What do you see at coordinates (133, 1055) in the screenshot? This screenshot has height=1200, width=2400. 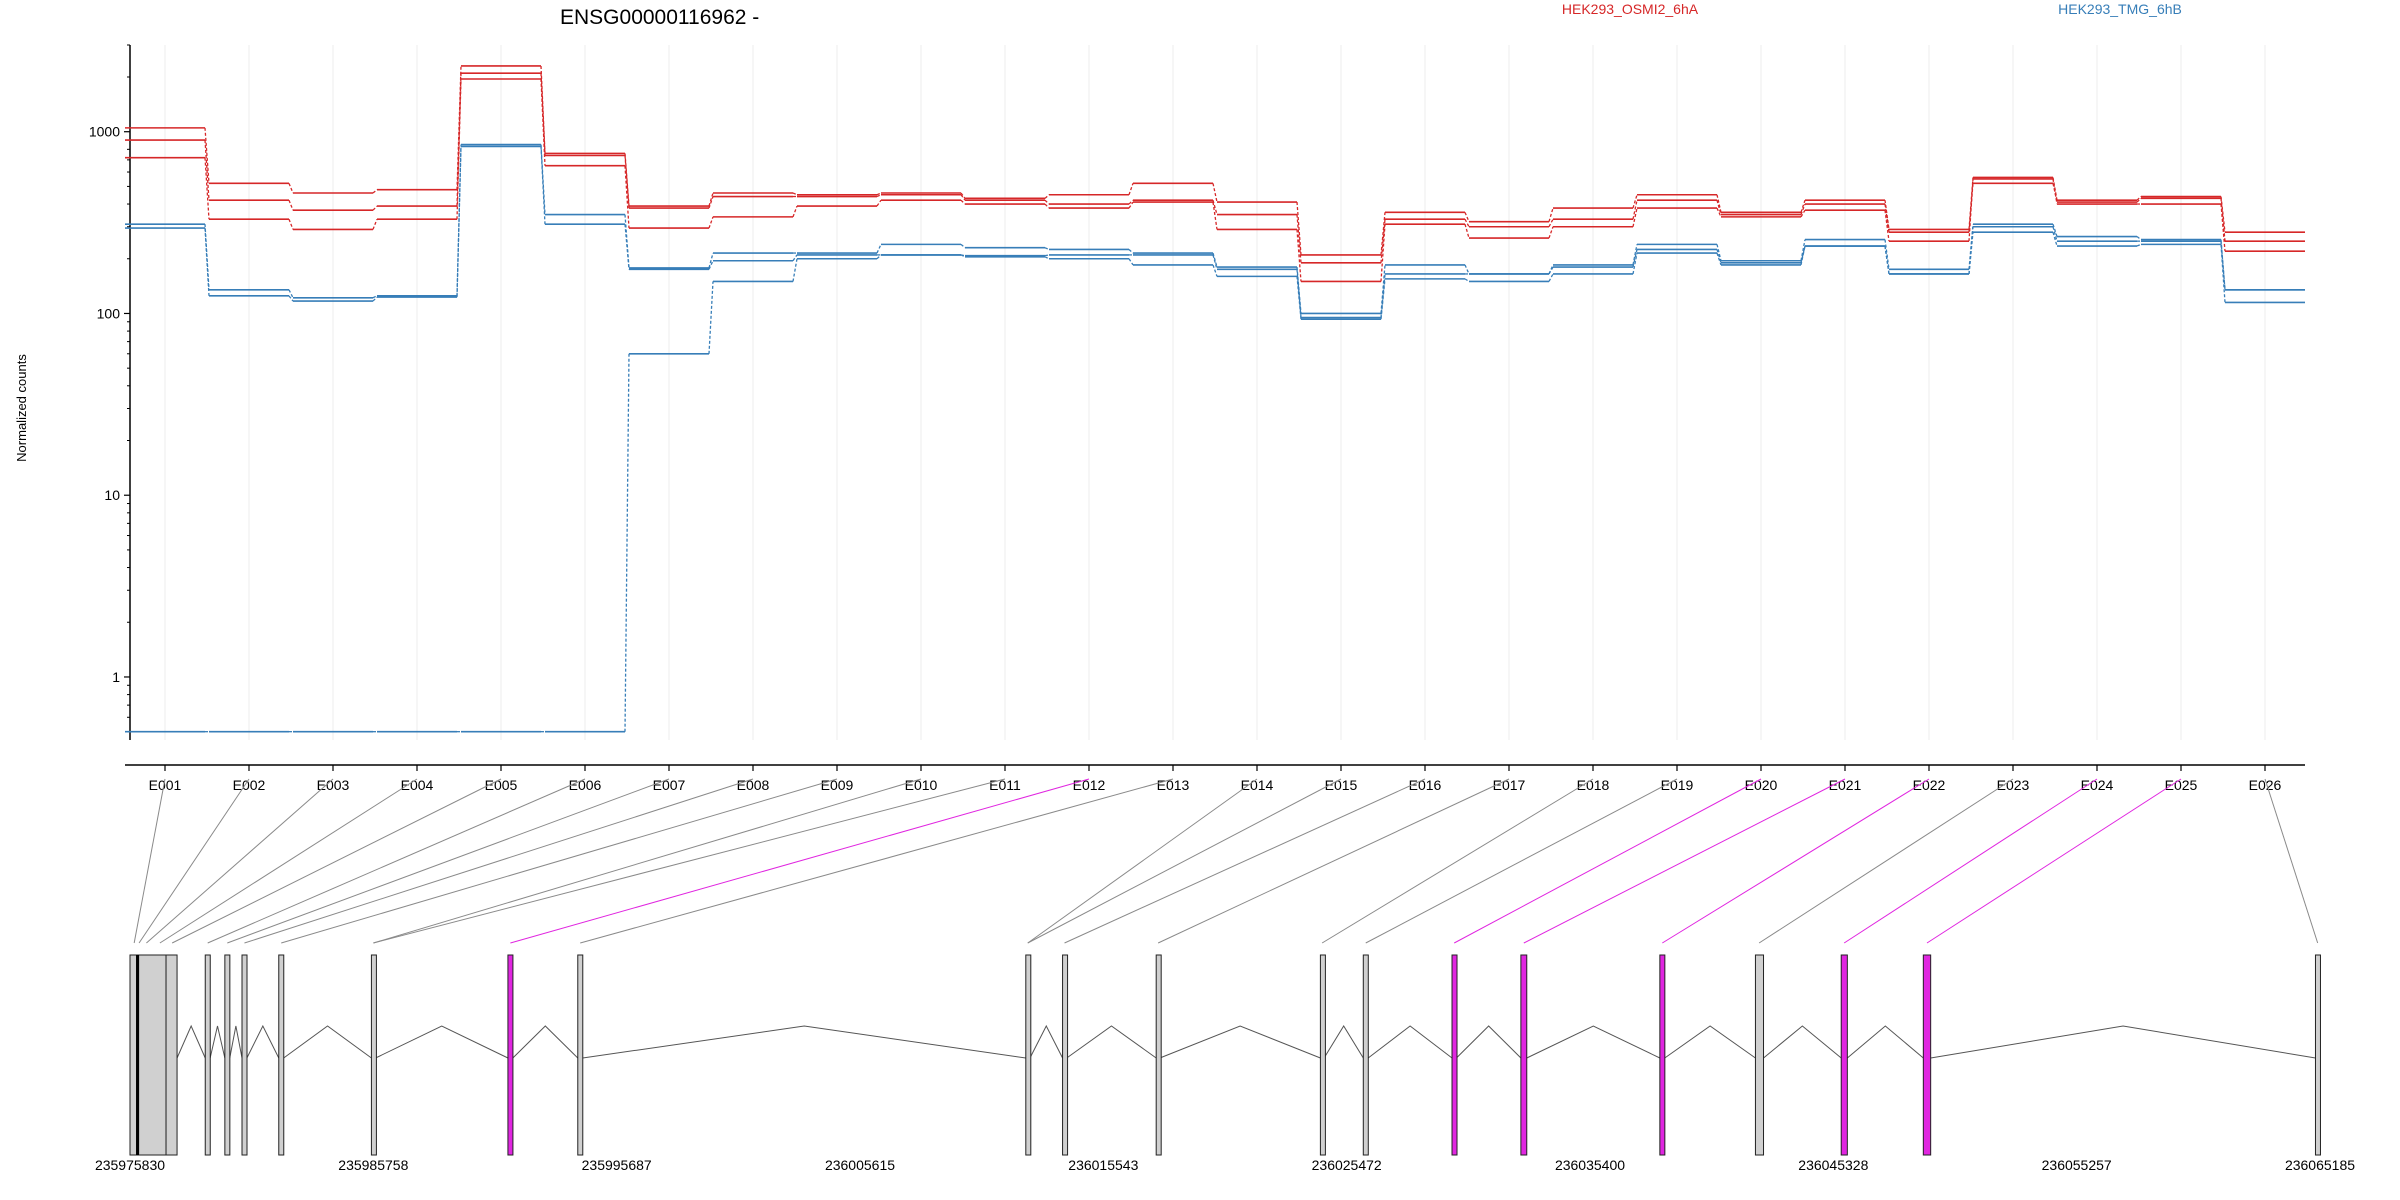 I see `exon-E001` at bounding box center [133, 1055].